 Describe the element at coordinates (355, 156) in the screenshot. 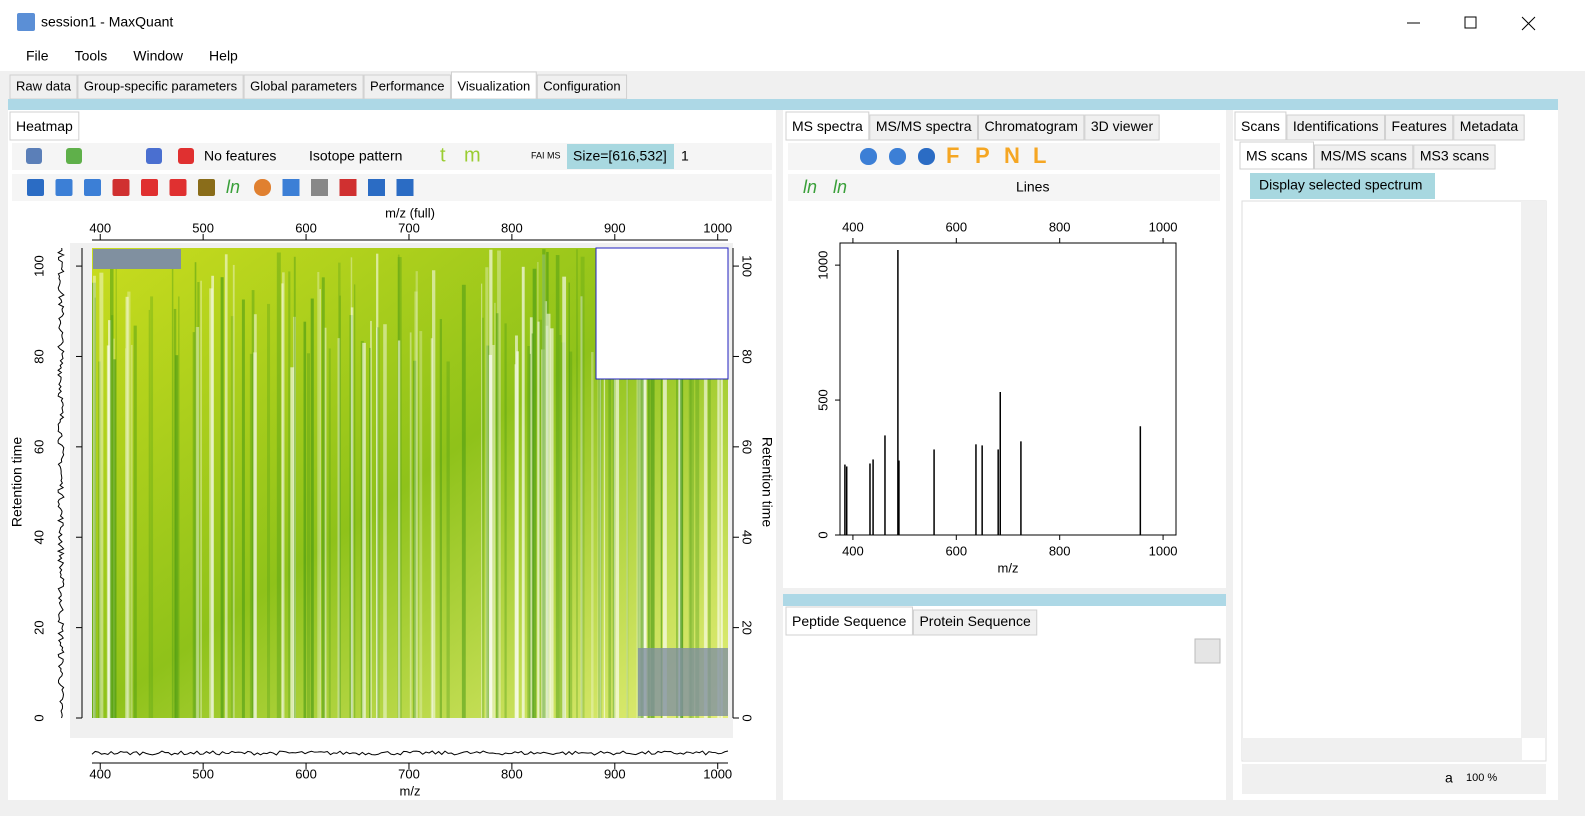

I see `dropdown: Isotope pattern` at that location.